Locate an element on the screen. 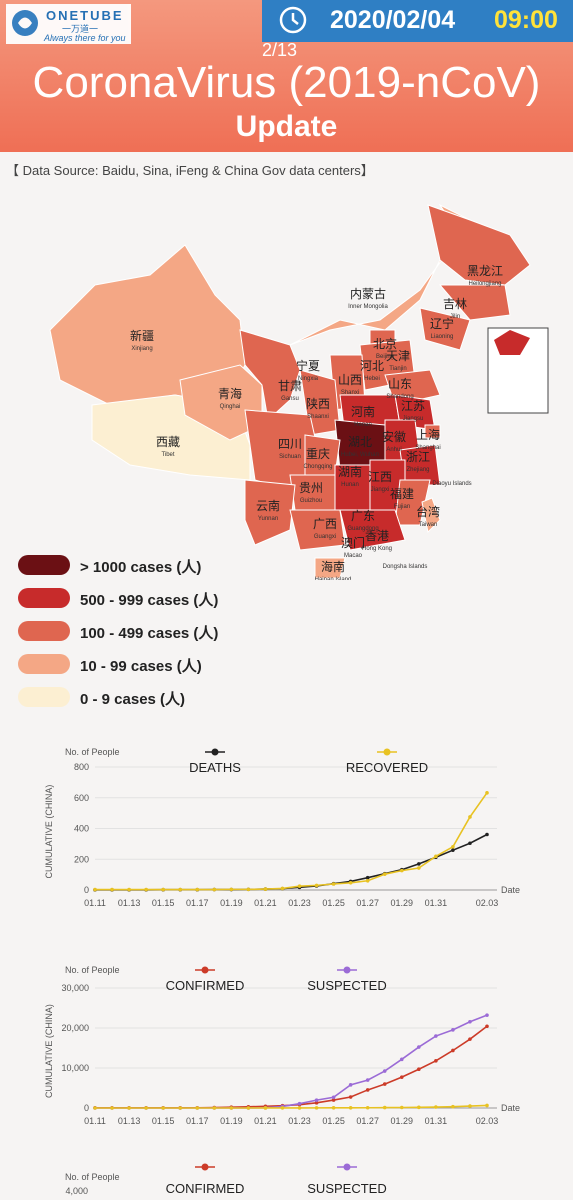 This screenshot has height=1200, width=573. map-label-cn: 澳门 is located at coordinates (353, 542).